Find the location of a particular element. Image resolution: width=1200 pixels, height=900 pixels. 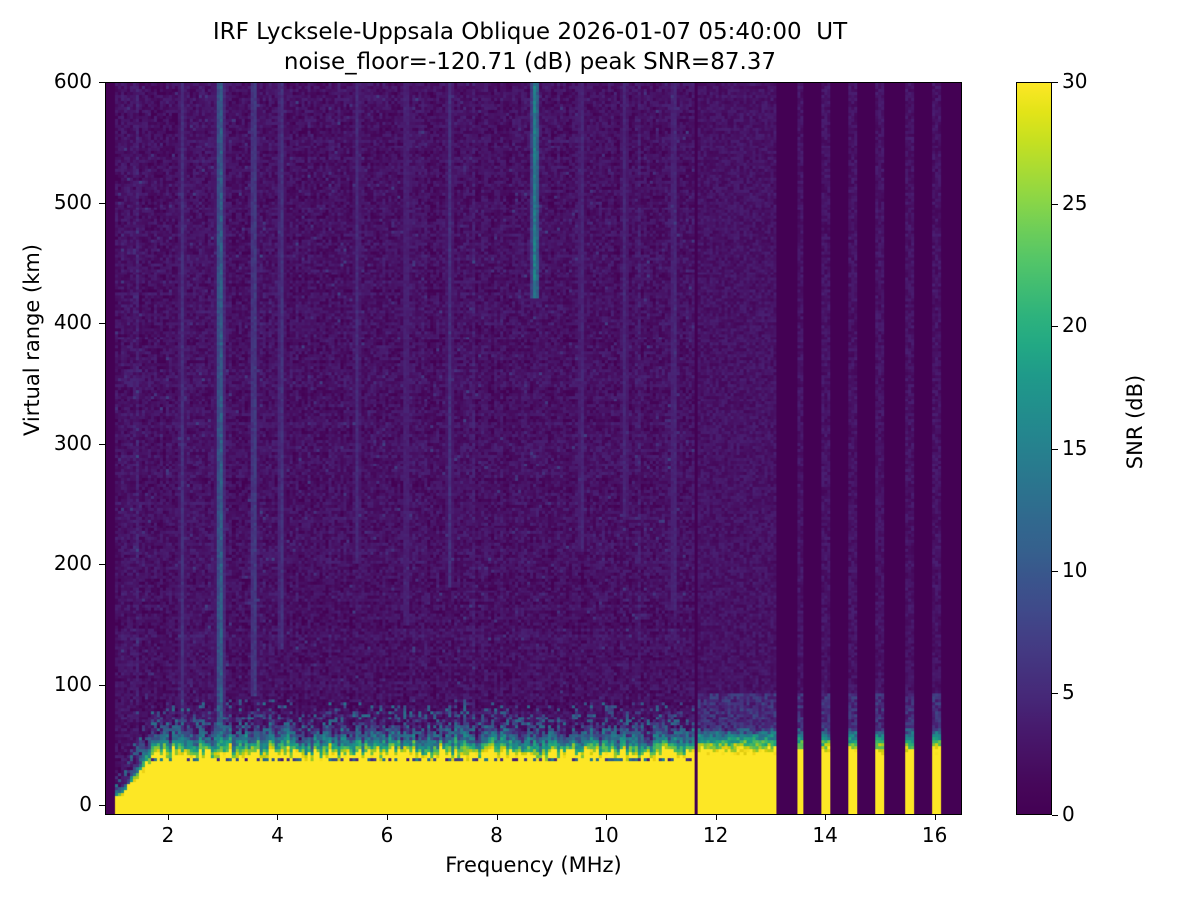

x-axis-label: Frequency (MHz) is located at coordinates (533, 865).